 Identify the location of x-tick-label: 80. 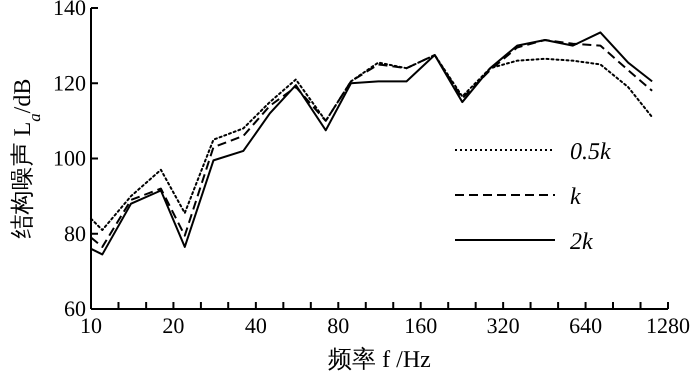
(338, 325).